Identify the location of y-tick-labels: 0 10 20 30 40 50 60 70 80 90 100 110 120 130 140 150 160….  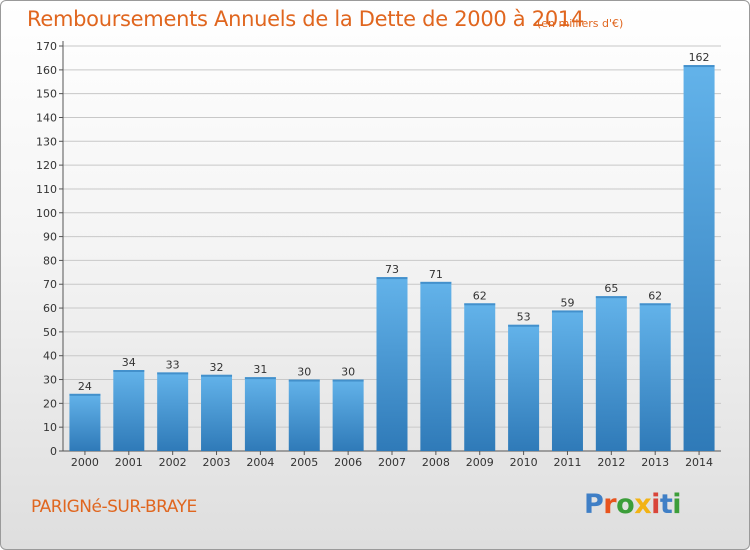
(46, 249).